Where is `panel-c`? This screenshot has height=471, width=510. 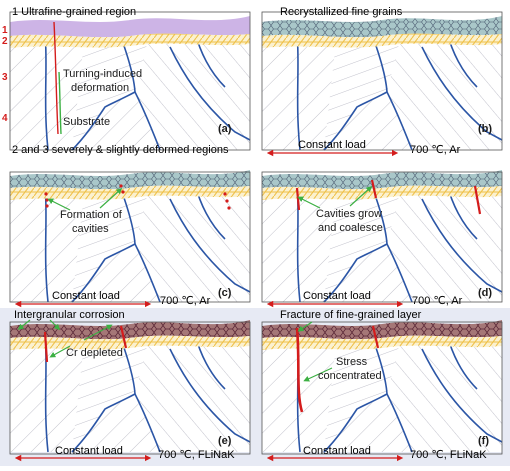
panel-c is located at coordinates (130, 236).